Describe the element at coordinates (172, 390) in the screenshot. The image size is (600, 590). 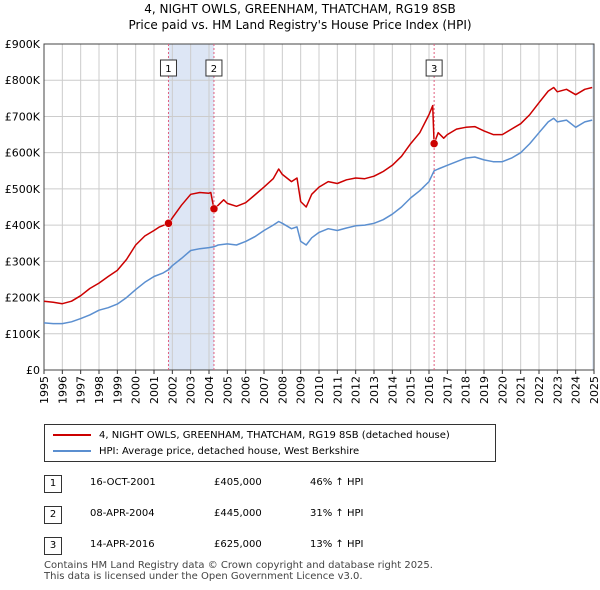
I see `x-tick-label: 2002` at that location.